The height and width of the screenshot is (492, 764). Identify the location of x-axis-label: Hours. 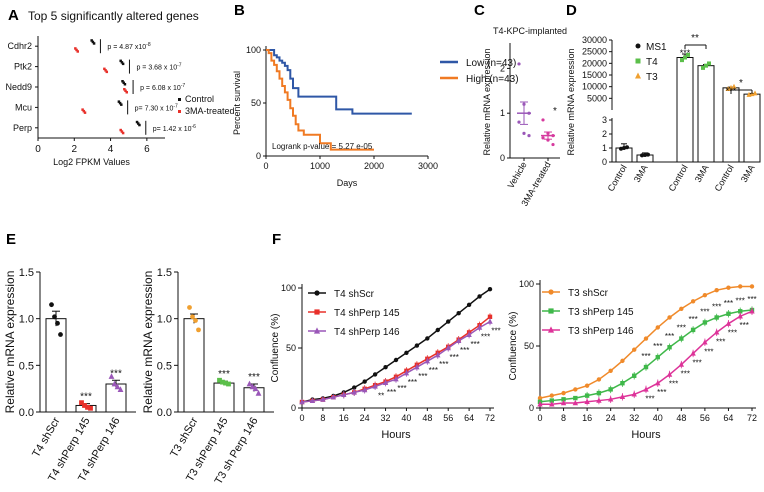
(396, 435).